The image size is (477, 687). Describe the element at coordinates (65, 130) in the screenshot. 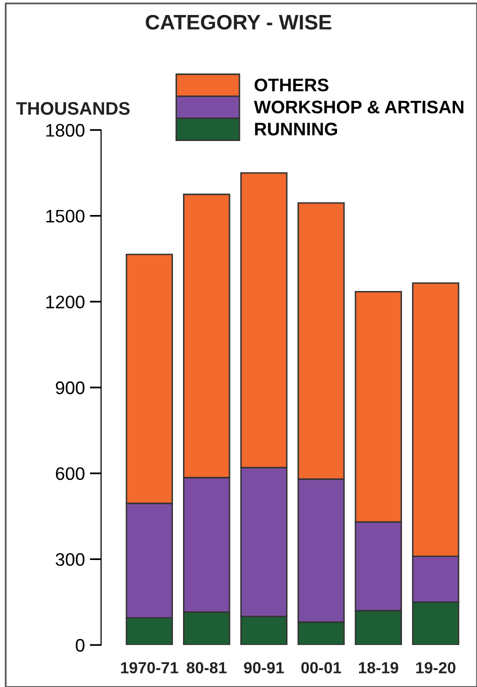

I see `y-tick-label: 1800` at that location.